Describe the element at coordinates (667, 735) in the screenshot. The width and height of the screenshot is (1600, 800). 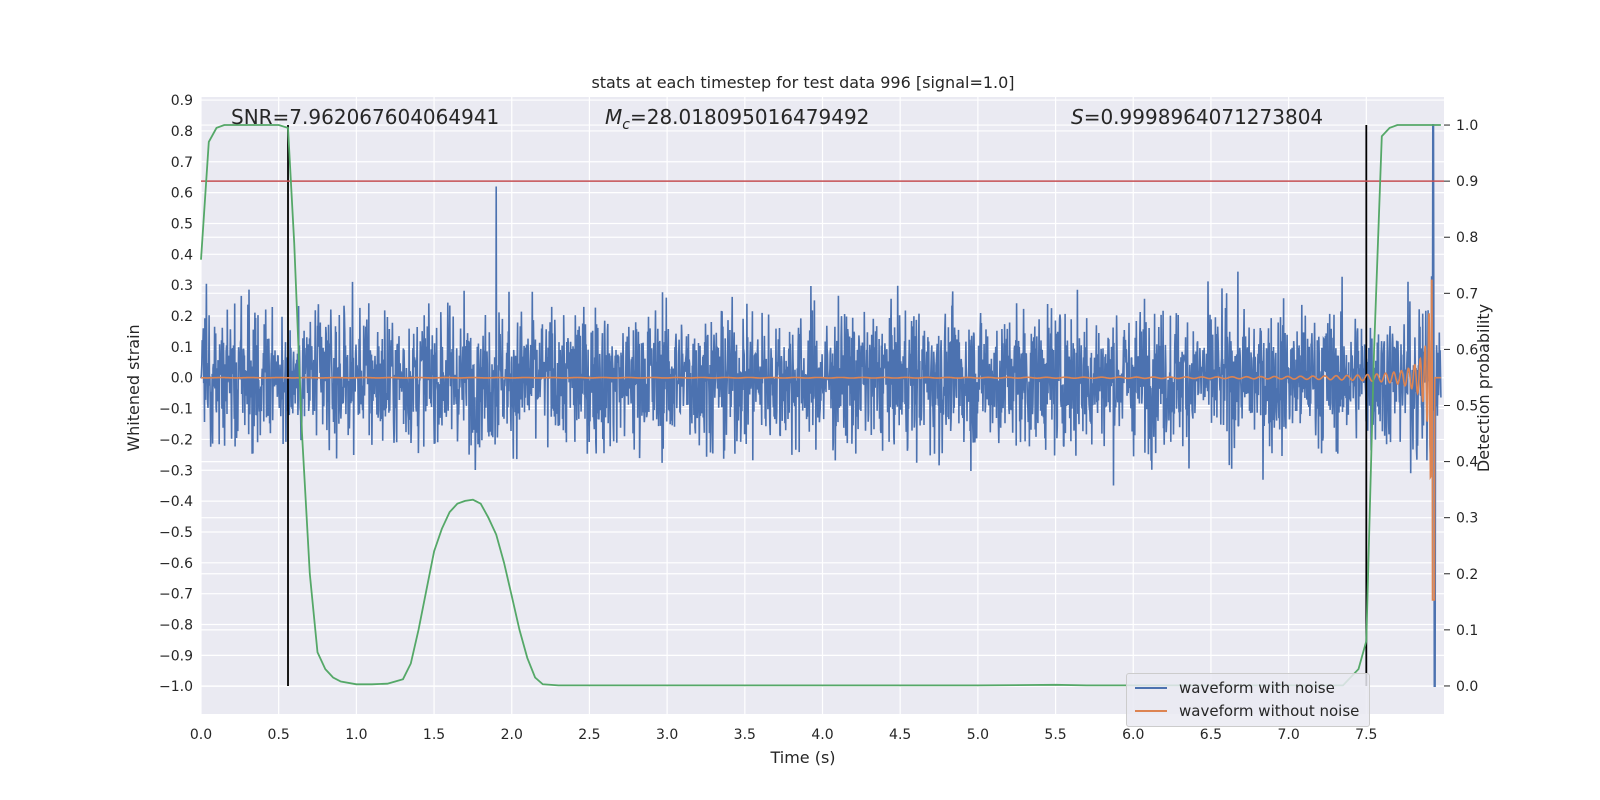
I see `x-tick-label: 3.0` at that location.